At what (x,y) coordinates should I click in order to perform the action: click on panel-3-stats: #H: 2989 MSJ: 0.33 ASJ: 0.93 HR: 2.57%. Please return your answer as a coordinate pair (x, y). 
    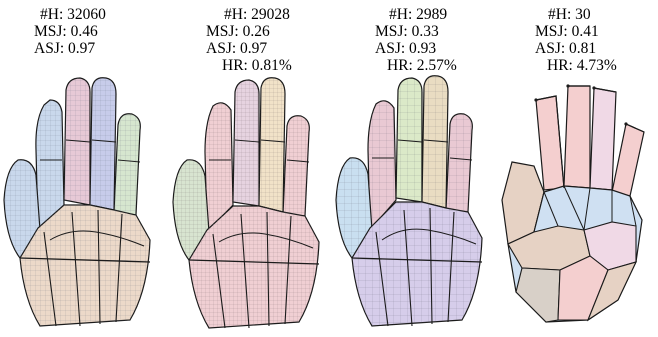
    Looking at the image, I should click on (416, 40).